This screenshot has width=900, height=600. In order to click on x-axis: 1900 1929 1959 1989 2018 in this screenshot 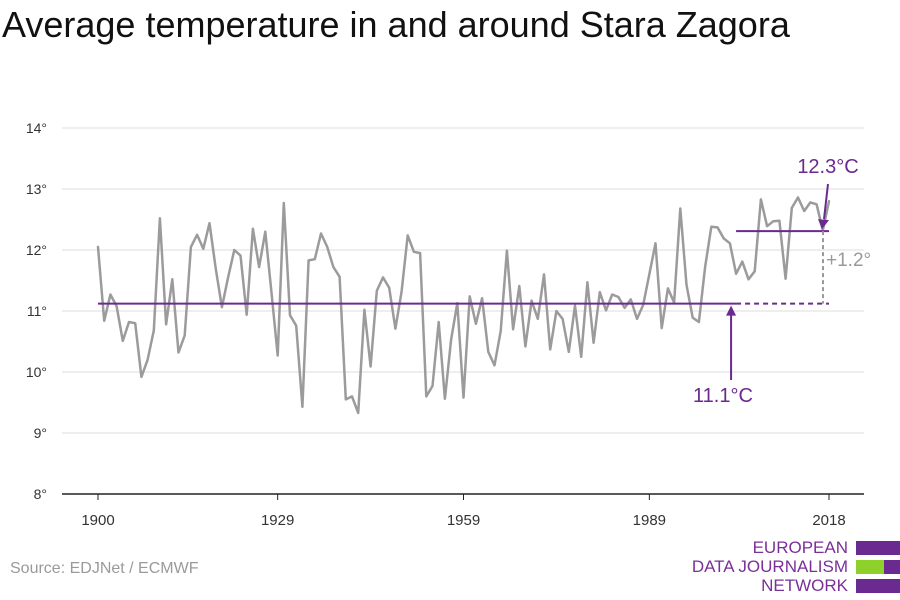, I will do `click(463, 511)`.